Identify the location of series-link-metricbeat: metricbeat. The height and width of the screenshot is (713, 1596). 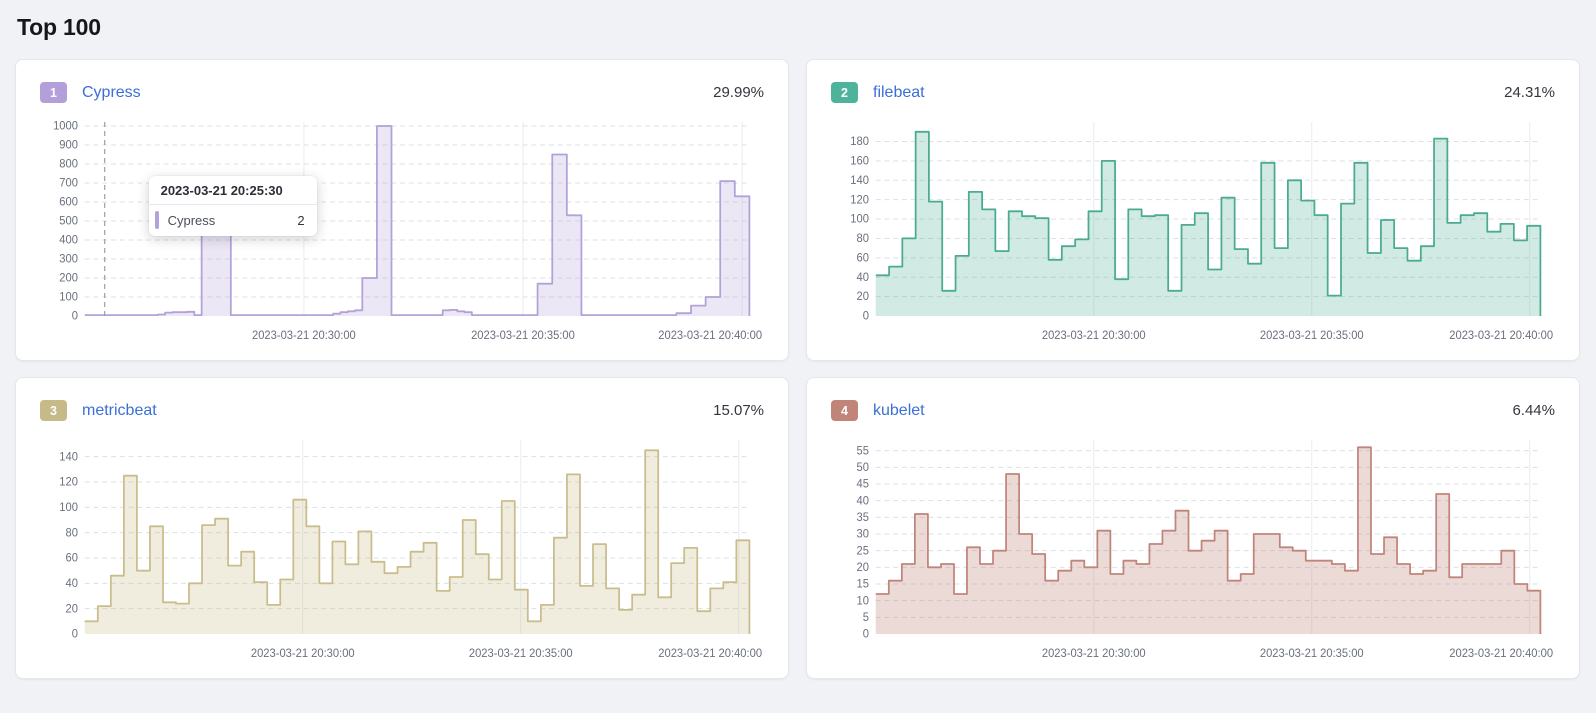
(119, 410).